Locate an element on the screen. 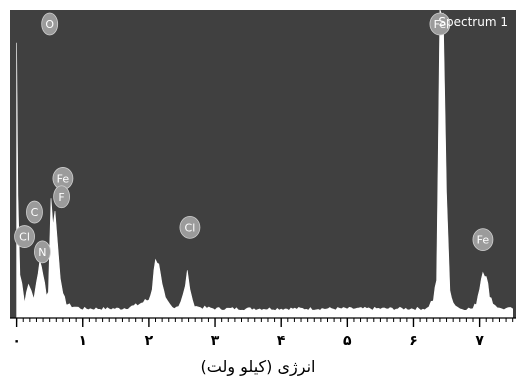 Image resolution: width=525 pixels, height=389 pixels. x-tick-label: ۵ is located at coordinates (347, 341).